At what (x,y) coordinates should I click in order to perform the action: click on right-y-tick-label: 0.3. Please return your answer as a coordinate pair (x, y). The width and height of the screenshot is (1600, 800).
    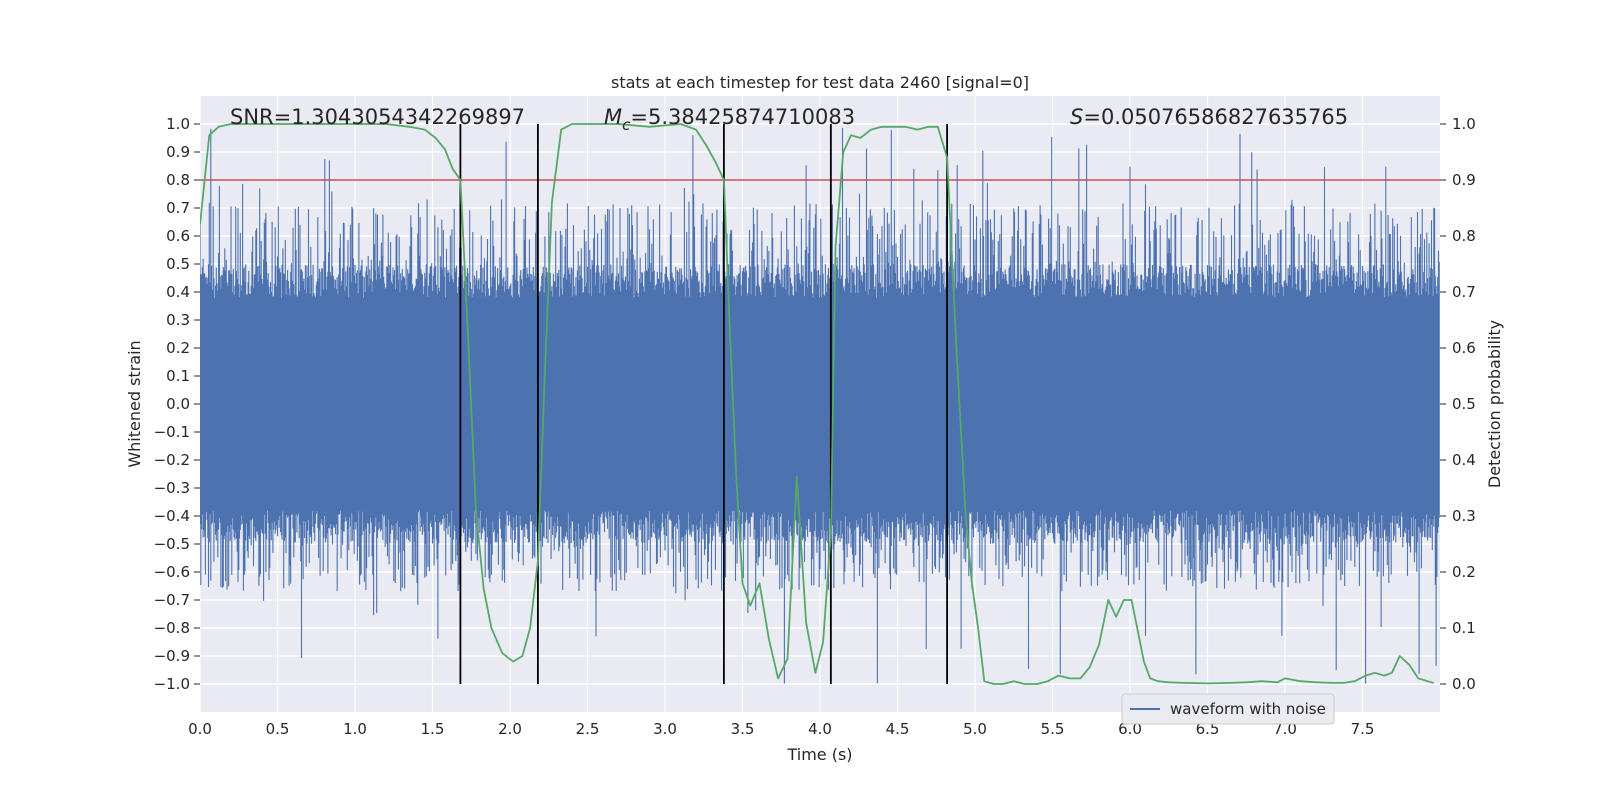
    Looking at the image, I should click on (1464, 516).